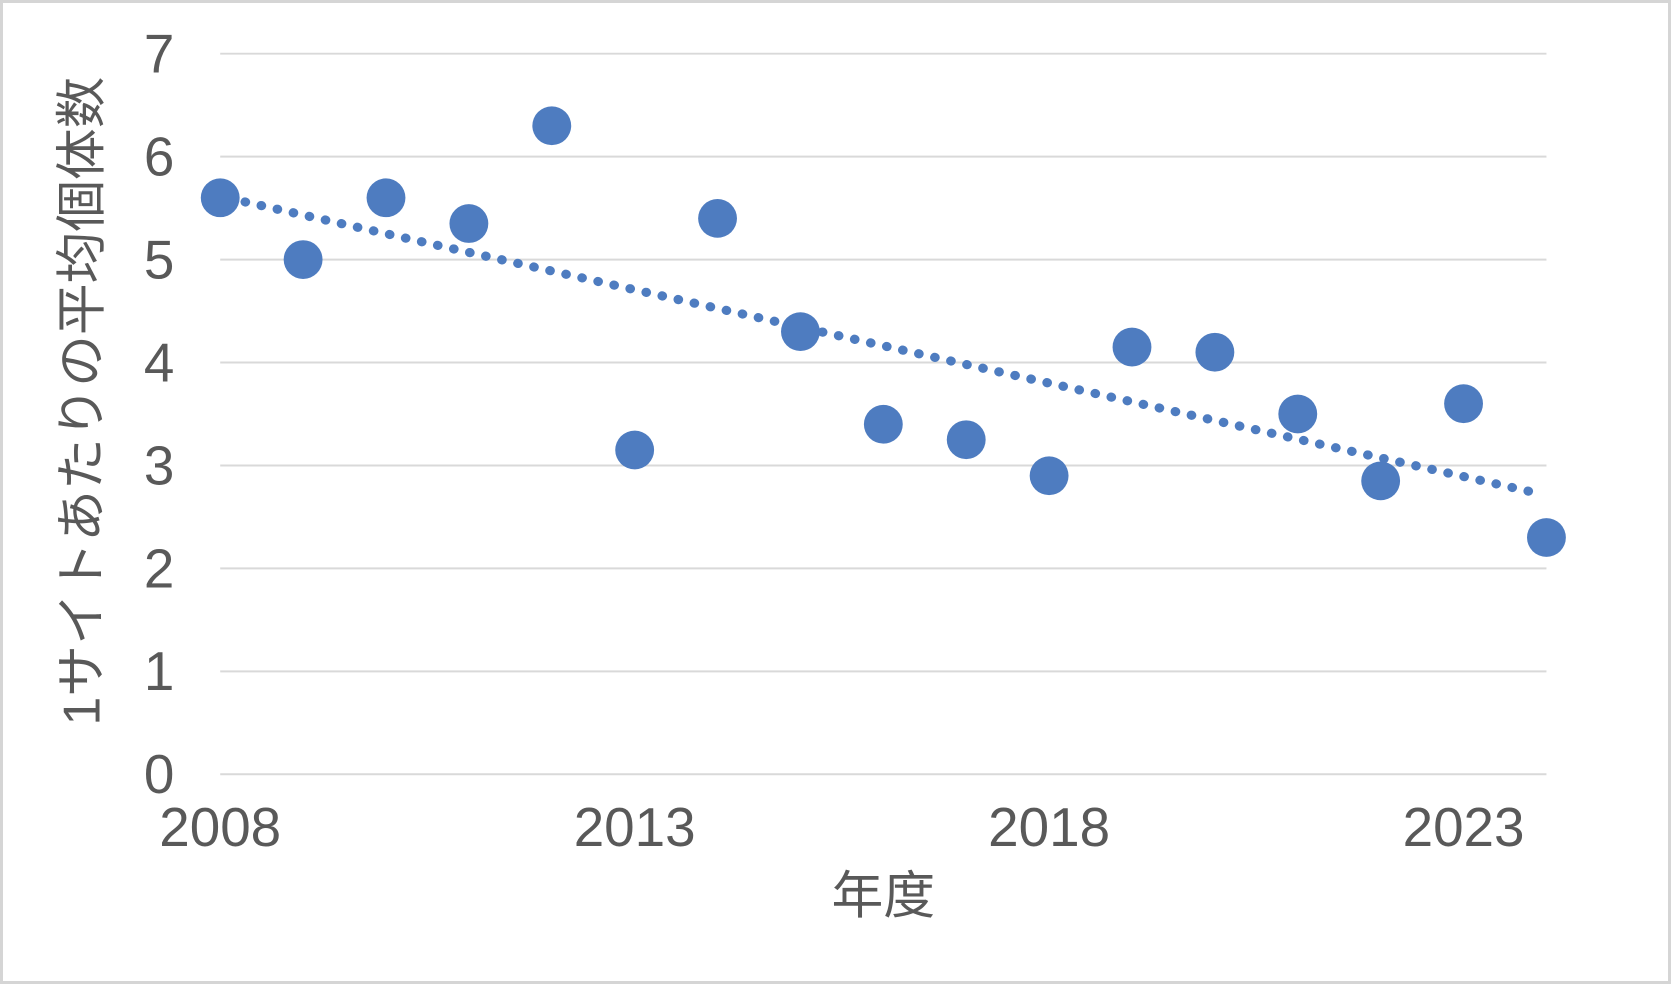  What do you see at coordinates (1132, 347) in the screenshot?
I see `data-point-2019` at bounding box center [1132, 347].